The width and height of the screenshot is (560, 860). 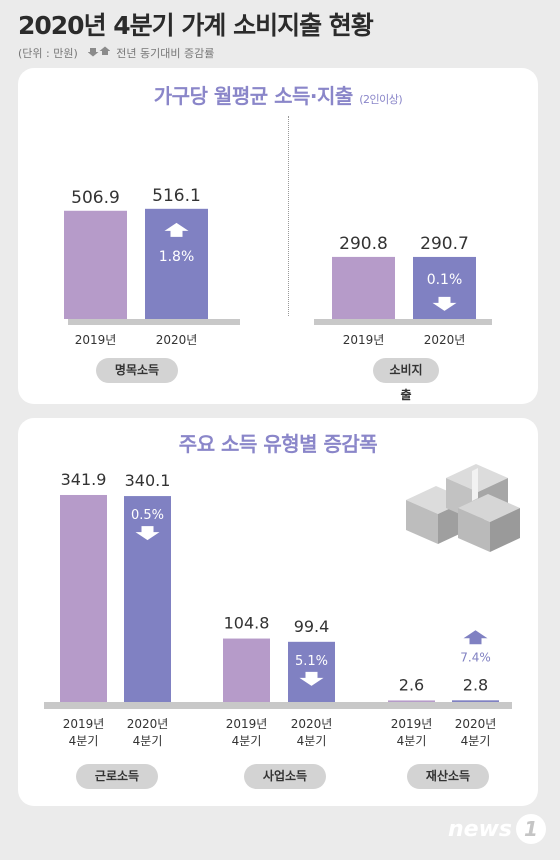 I want to click on up-down-arrows-icon, so click(x=98, y=51).